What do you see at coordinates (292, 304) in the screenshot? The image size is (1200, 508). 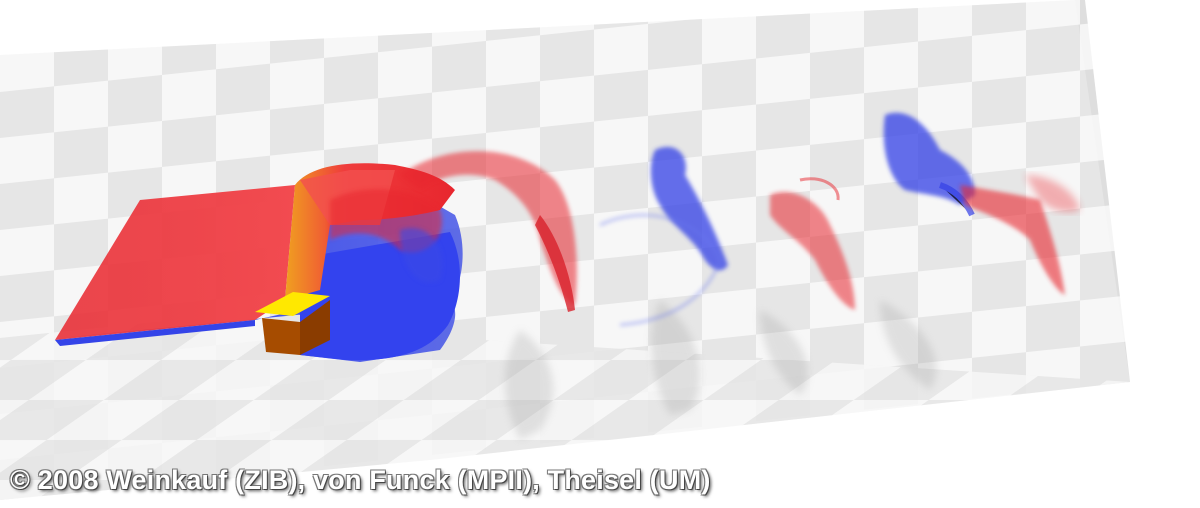 I see `cuboid-top-face` at bounding box center [292, 304].